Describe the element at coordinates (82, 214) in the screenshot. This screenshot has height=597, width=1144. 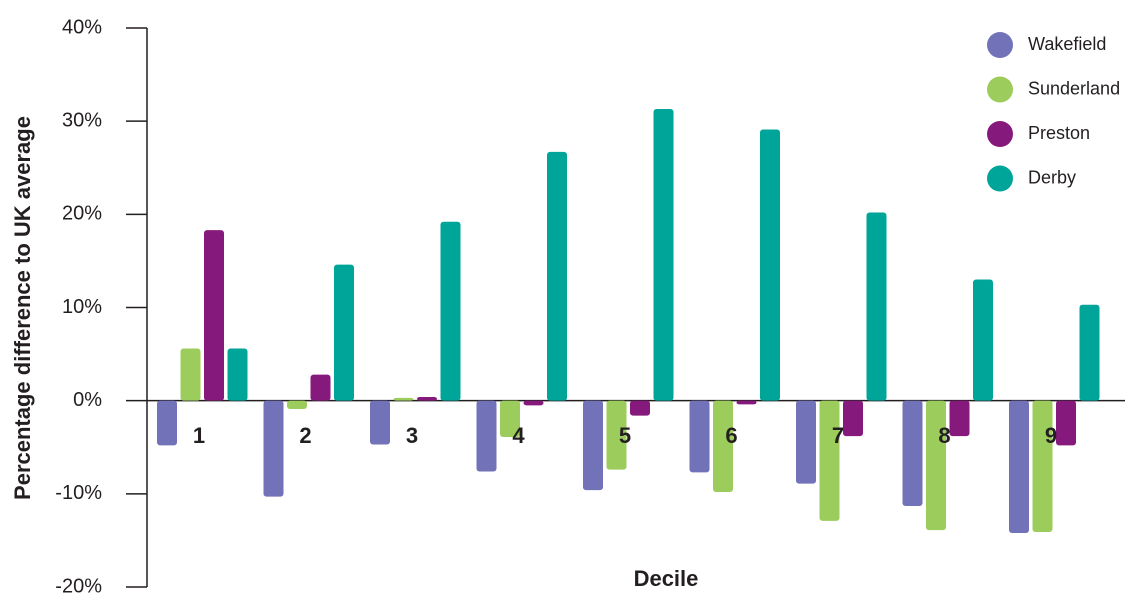
I see `y-tick-label: 20%` at that location.